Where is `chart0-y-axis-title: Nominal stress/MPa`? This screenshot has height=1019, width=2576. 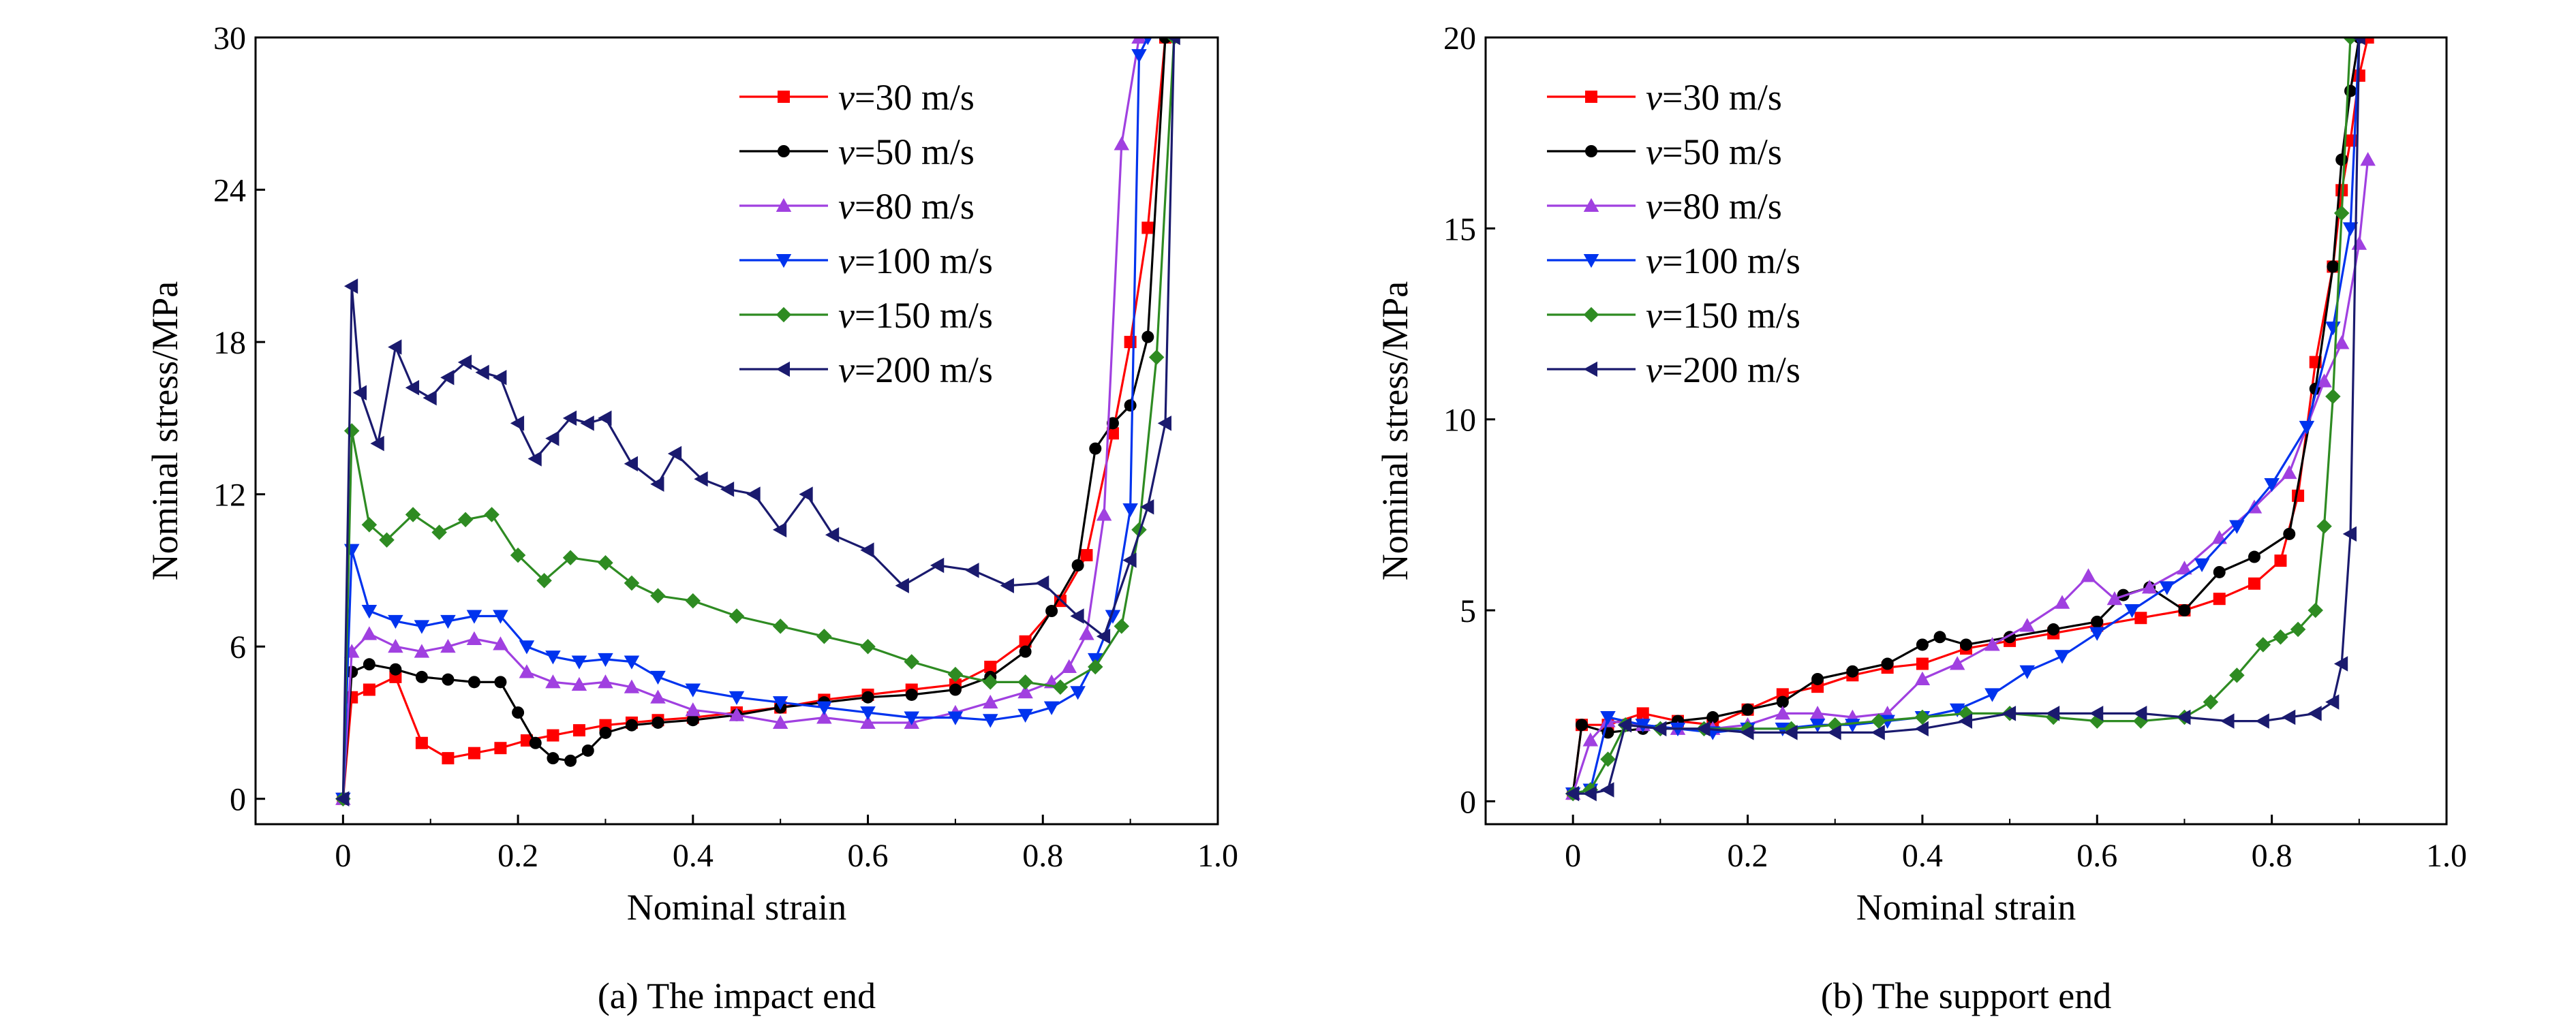 chart0-y-axis-title: Nominal stress/MPa is located at coordinates (164, 431).